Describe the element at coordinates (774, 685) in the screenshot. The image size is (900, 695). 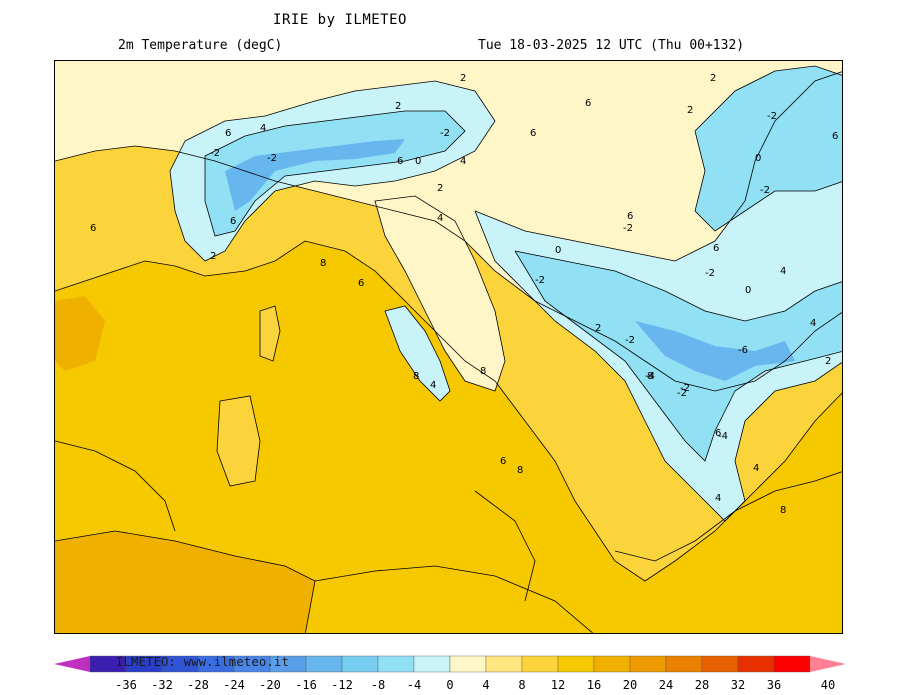
I see `colorbar-tick-label: 36` at that location.